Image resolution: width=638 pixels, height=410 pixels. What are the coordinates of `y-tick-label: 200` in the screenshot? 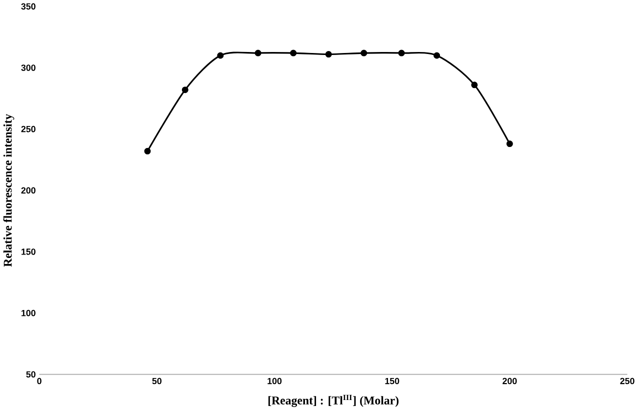 It's located at (28, 190).